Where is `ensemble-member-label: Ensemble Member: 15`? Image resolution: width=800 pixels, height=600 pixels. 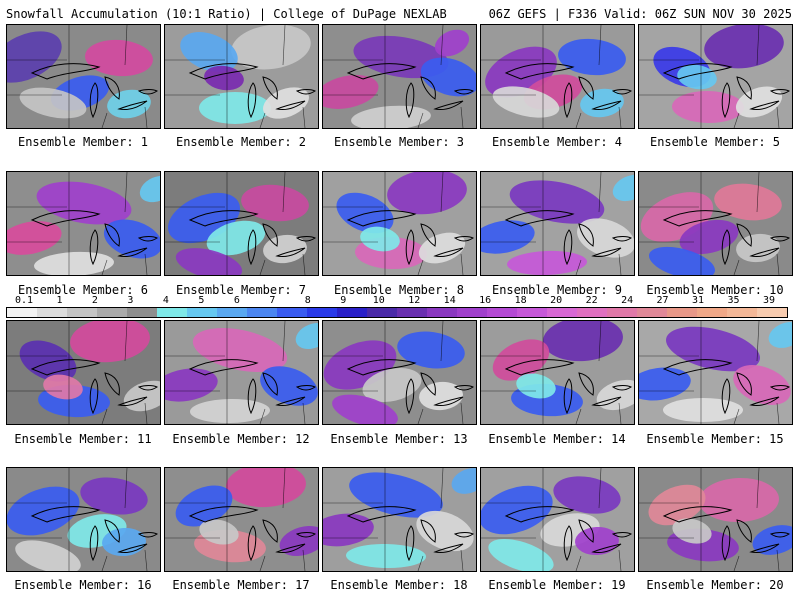 ensemble-member-label: Ensemble Member: 15 is located at coordinates (715, 439).